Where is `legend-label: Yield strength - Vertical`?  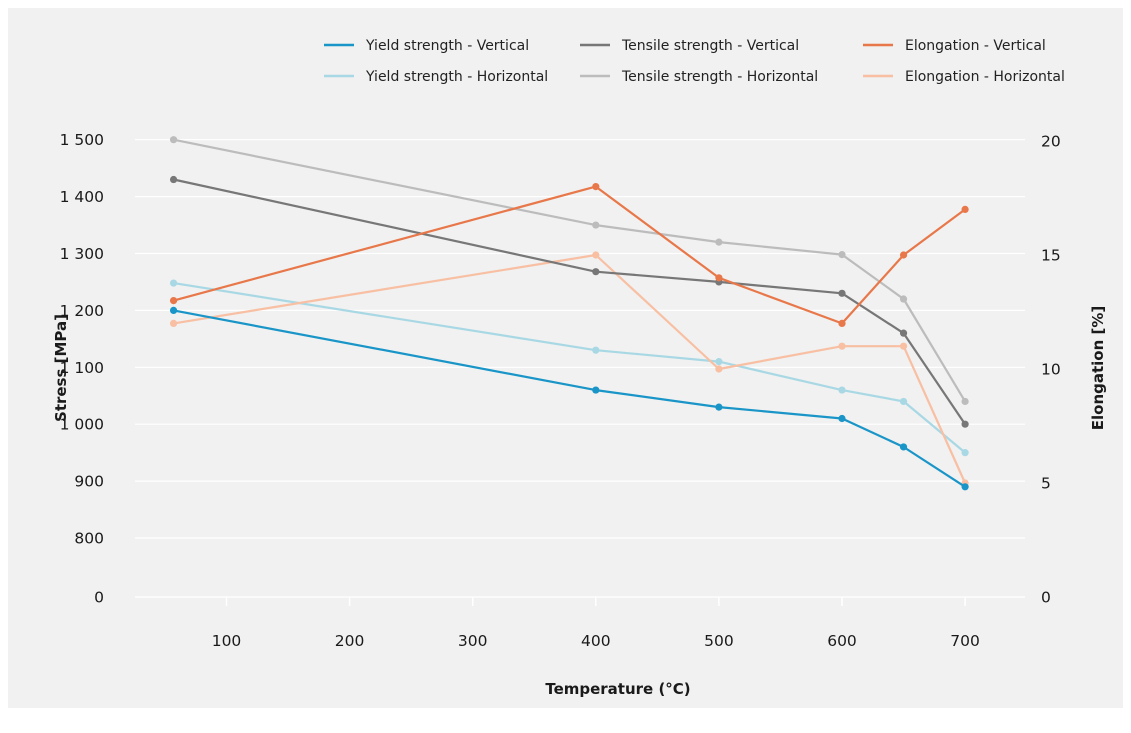
legend-label: Yield strength - Vertical is located at coordinates (447, 46).